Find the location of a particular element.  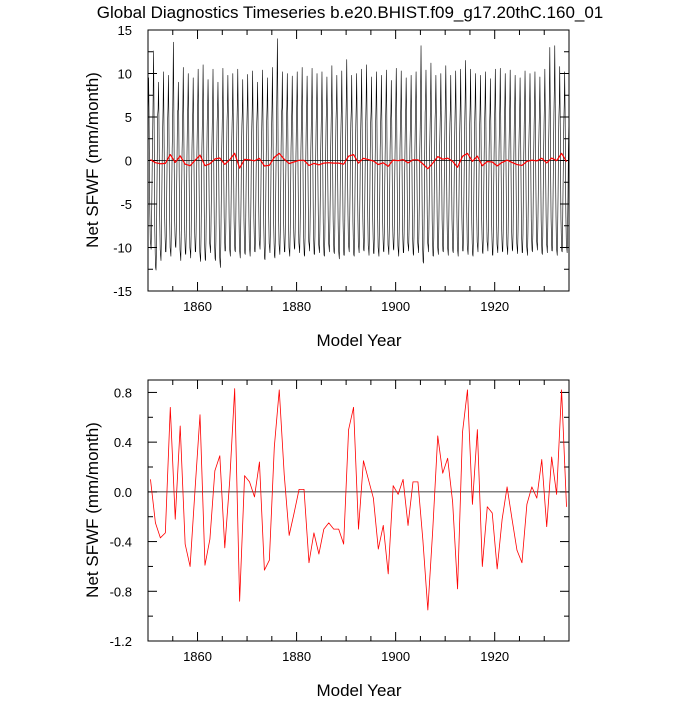

top-y-tick-label: -15 is located at coordinates (122, 291).